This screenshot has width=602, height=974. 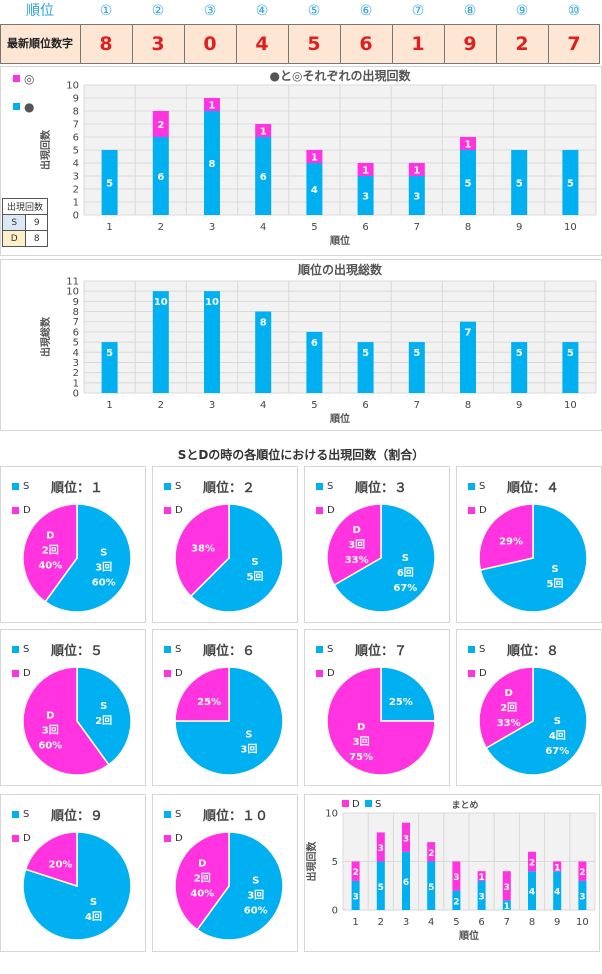 What do you see at coordinates (210, 11) in the screenshot?
I see `position-label: ③` at bounding box center [210, 11].